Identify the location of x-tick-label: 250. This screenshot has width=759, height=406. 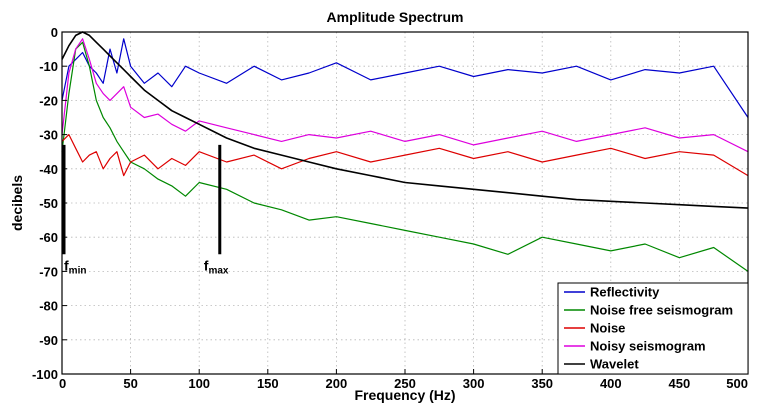
(405, 383).